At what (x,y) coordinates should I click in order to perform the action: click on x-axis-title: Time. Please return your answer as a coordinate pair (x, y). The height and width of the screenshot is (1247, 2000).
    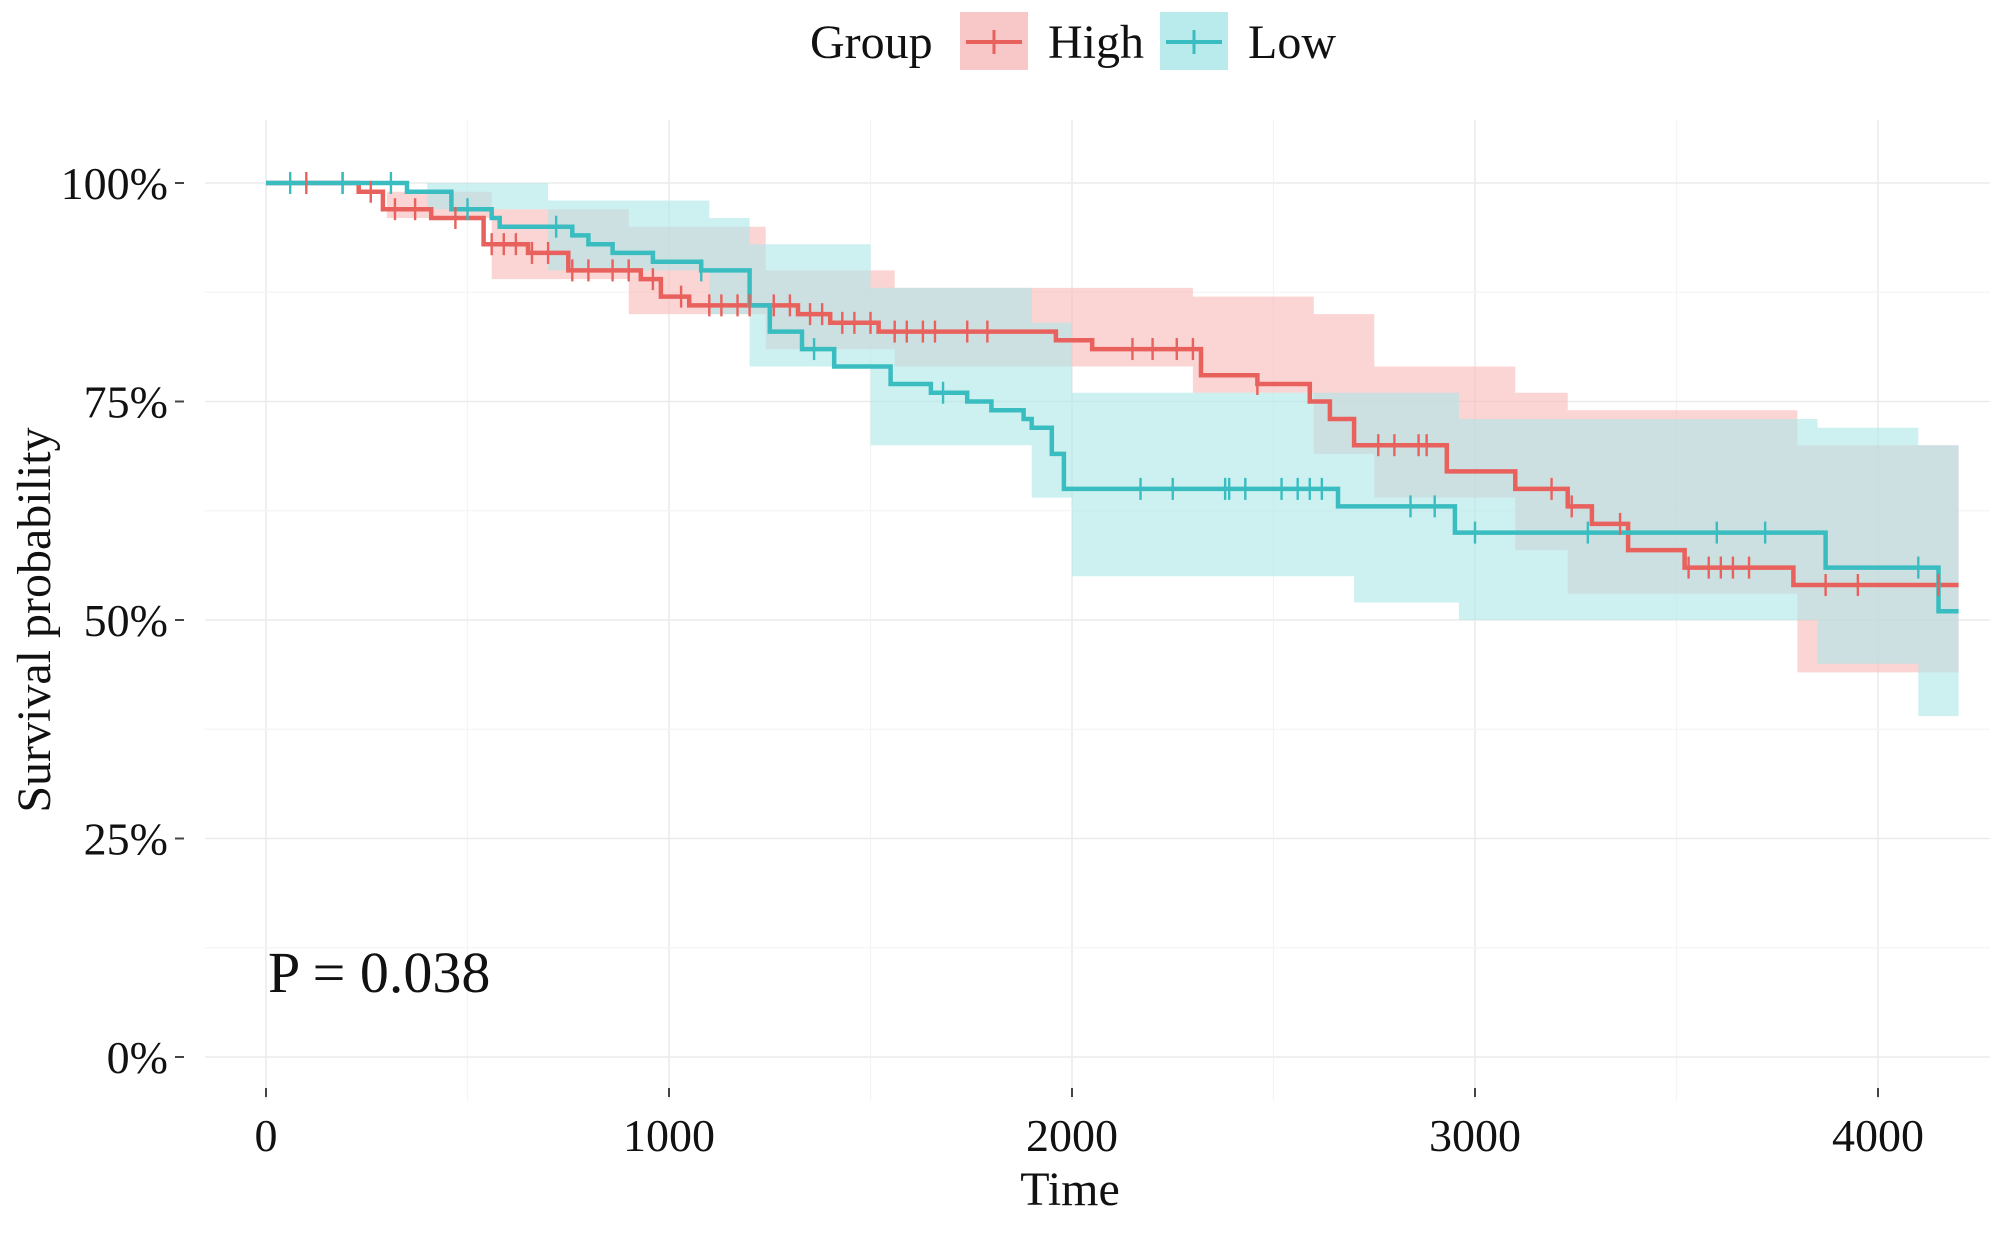
    Looking at the image, I should click on (1070, 1189).